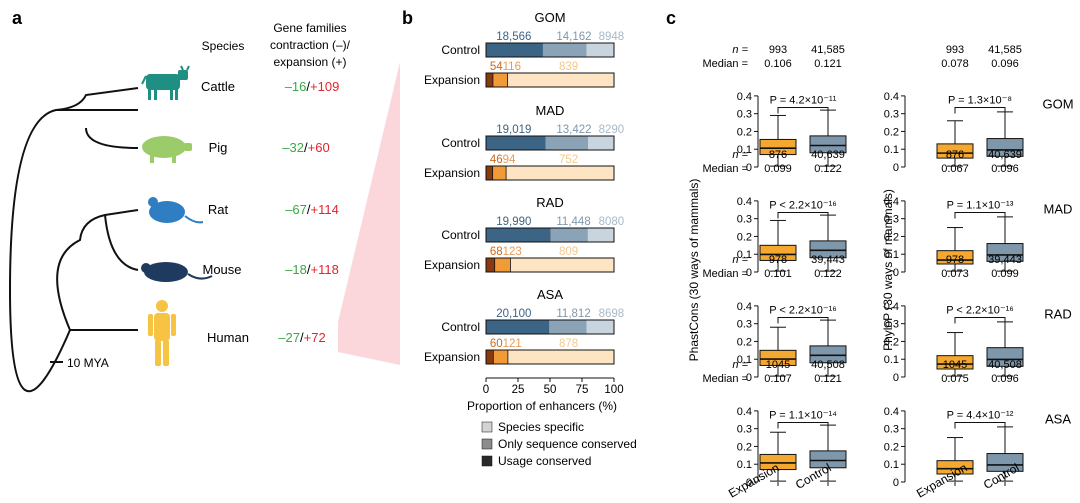 The height and width of the screenshot is (503, 1080). Describe the element at coordinates (778, 169) in the screenshot. I see `phastcons-mad-median-0: 0.099` at that location.